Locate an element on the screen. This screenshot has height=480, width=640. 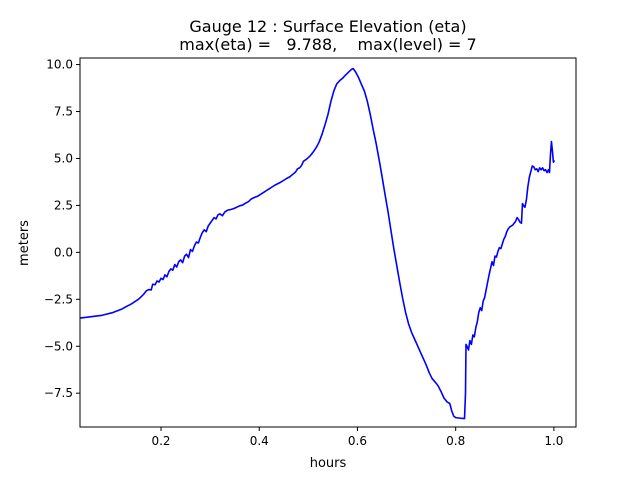
chart-title-line1: Gauge 12 : Surface Elevation (eta) is located at coordinates (327, 26).